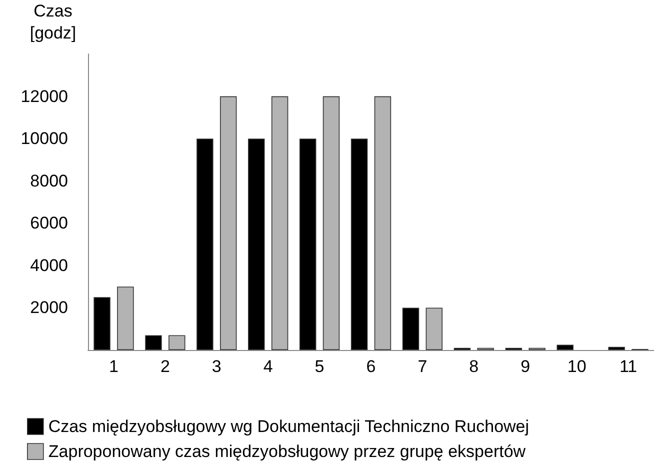 The width and height of the screenshot is (654, 465). I want to click on x-tick-label: 10, so click(576, 366).